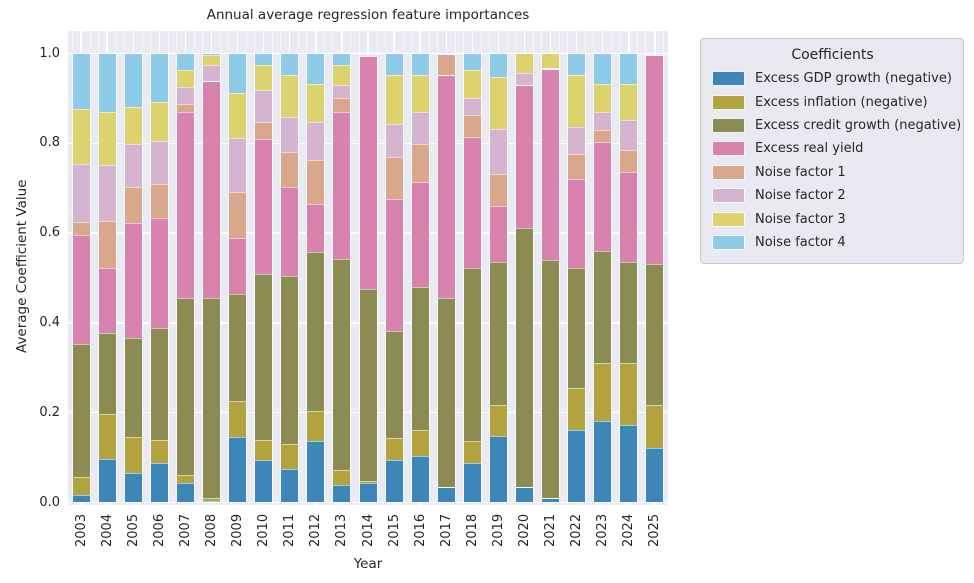 This screenshot has width=974, height=583. What do you see at coordinates (809, 149) in the screenshot?
I see `legend-label: Excess real yield` at bounding box center [809, 149].